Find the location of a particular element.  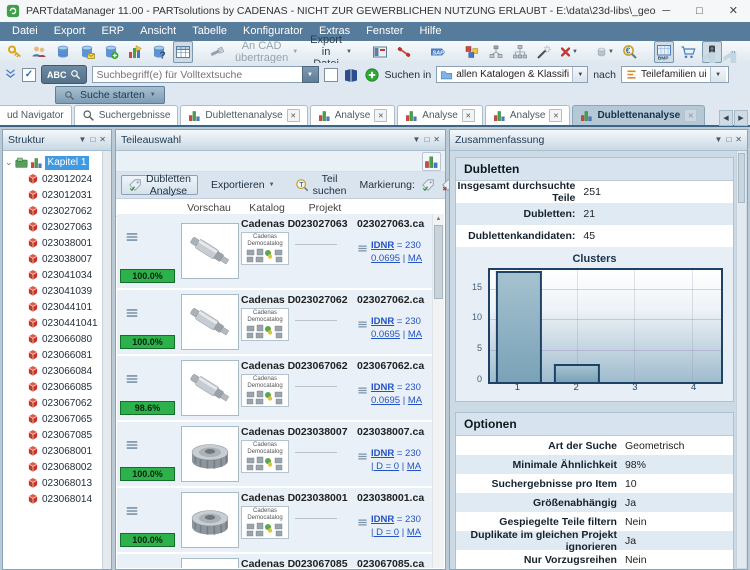

close-button: ✕ is located at coordinates (733, 10).